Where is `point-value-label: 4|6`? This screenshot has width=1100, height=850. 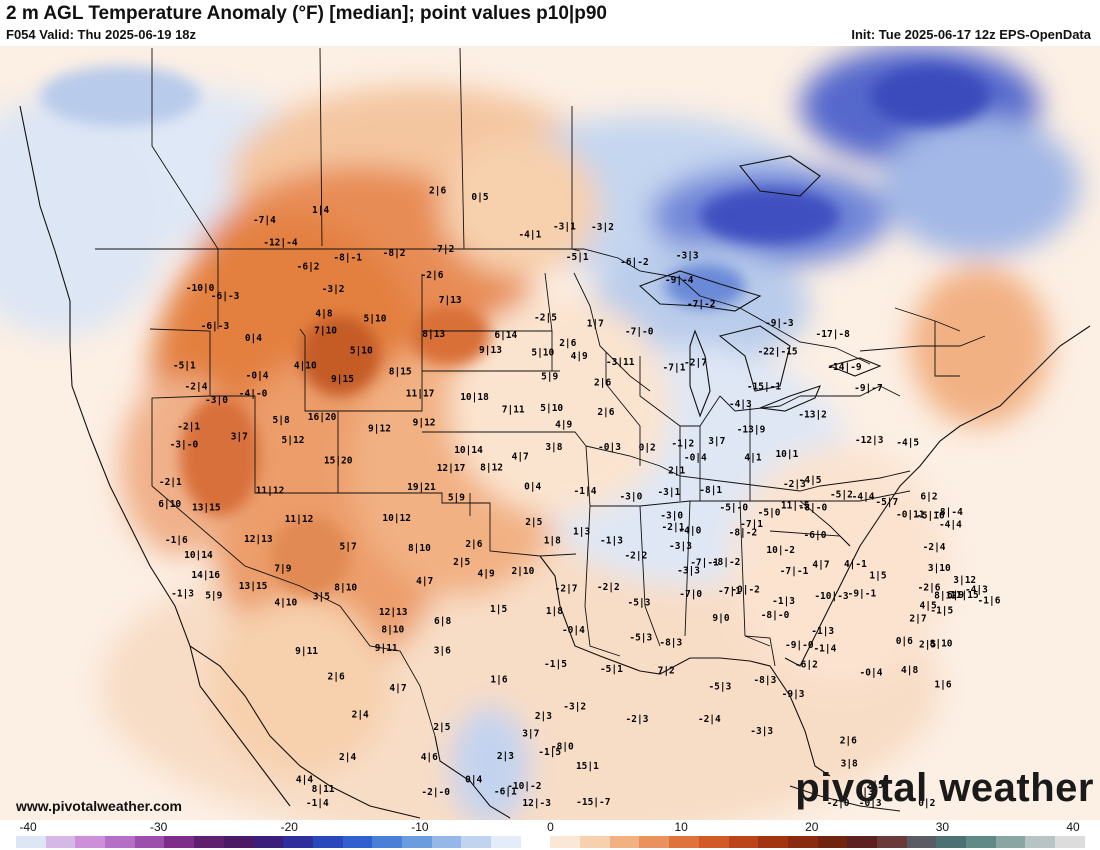 point-value-label: 4|6 is located at coordinates (429, 757).